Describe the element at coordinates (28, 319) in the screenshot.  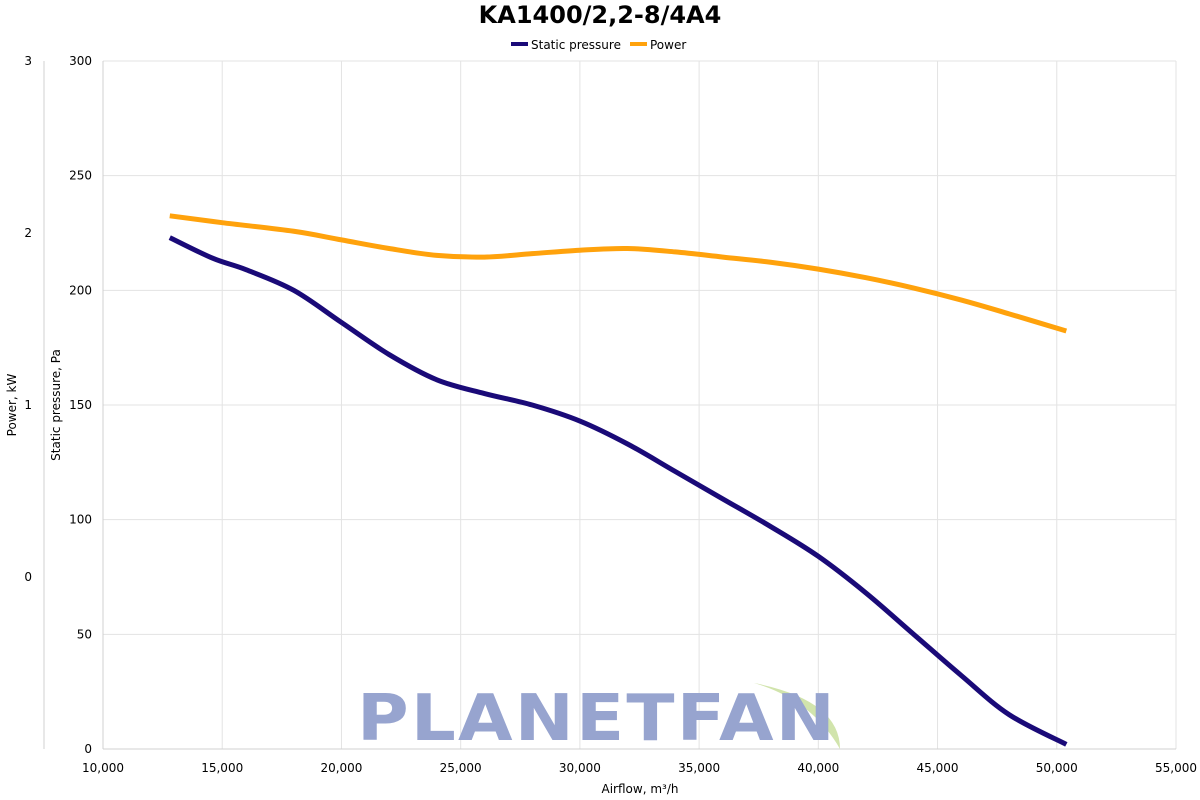
I see `power-axis-ticks: 0 1 2 3` at that location.